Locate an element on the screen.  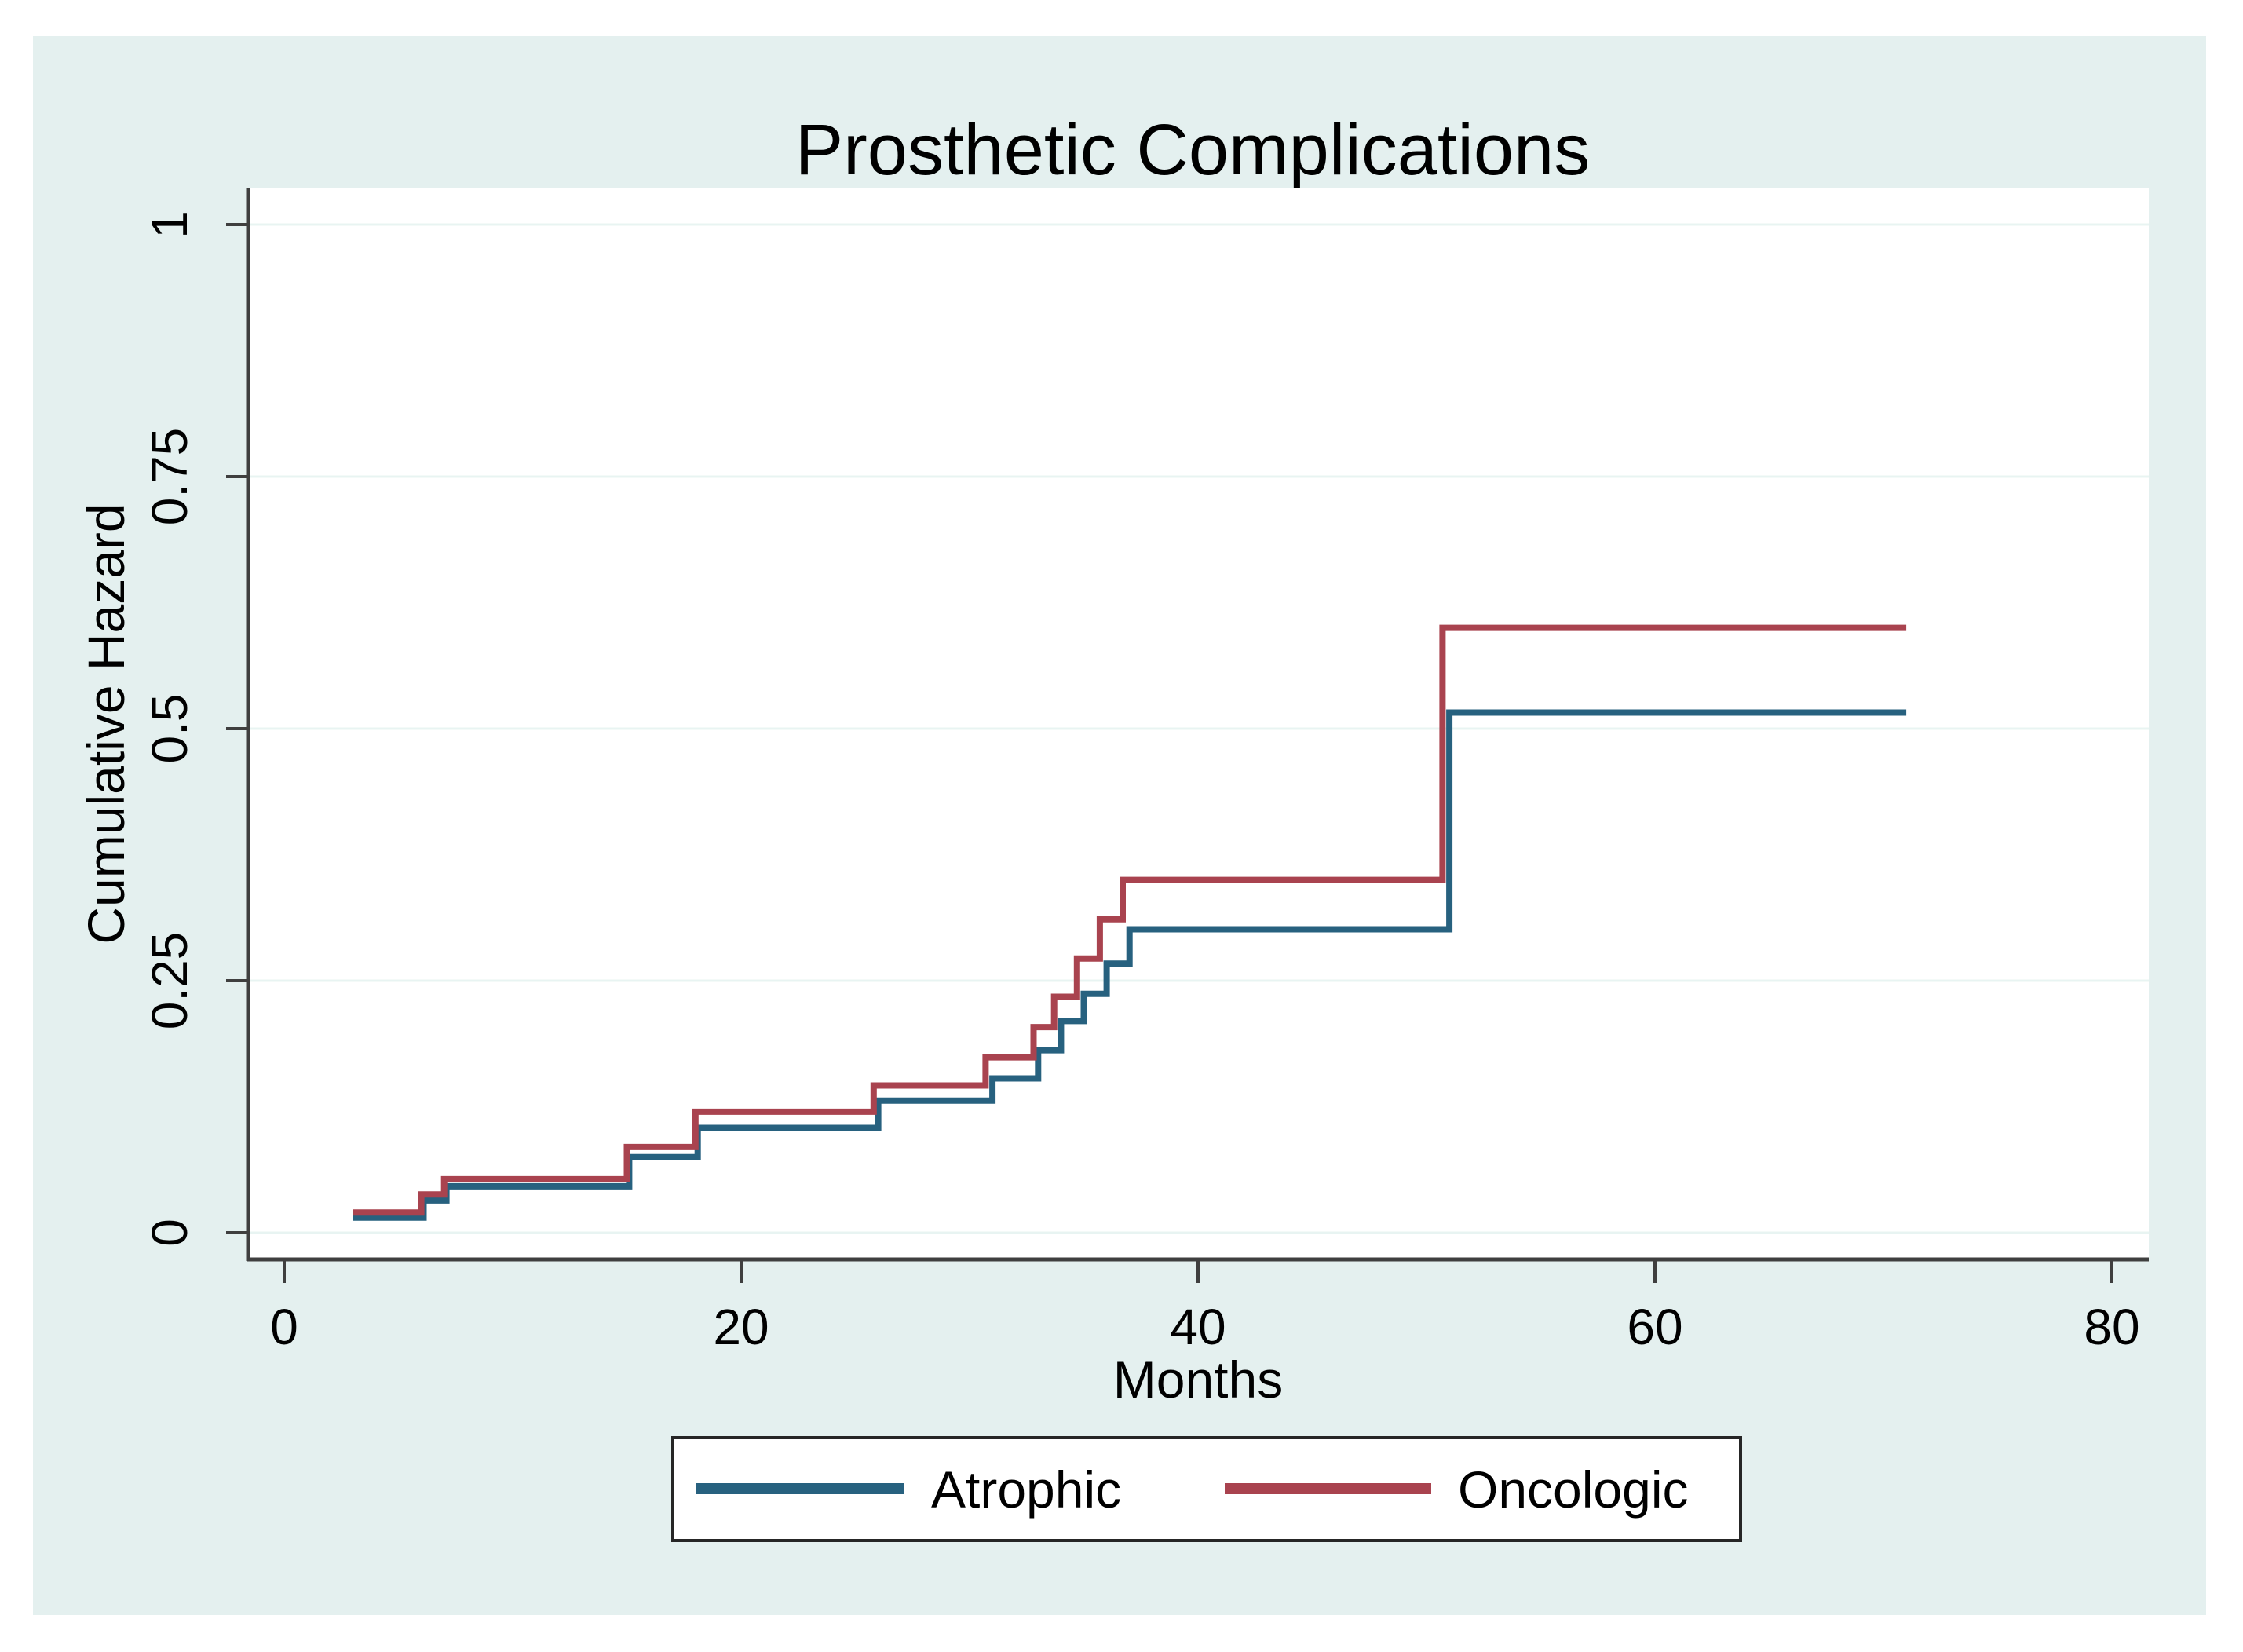
y-tick-label-0.75: 0.75 is located at coordinates (169, 477).